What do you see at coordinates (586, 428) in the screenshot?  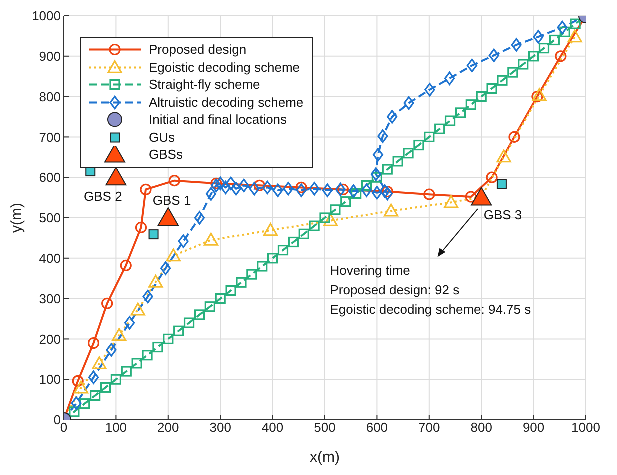 I see `x-tick-label: 1000` at bounding box center [586, 428].